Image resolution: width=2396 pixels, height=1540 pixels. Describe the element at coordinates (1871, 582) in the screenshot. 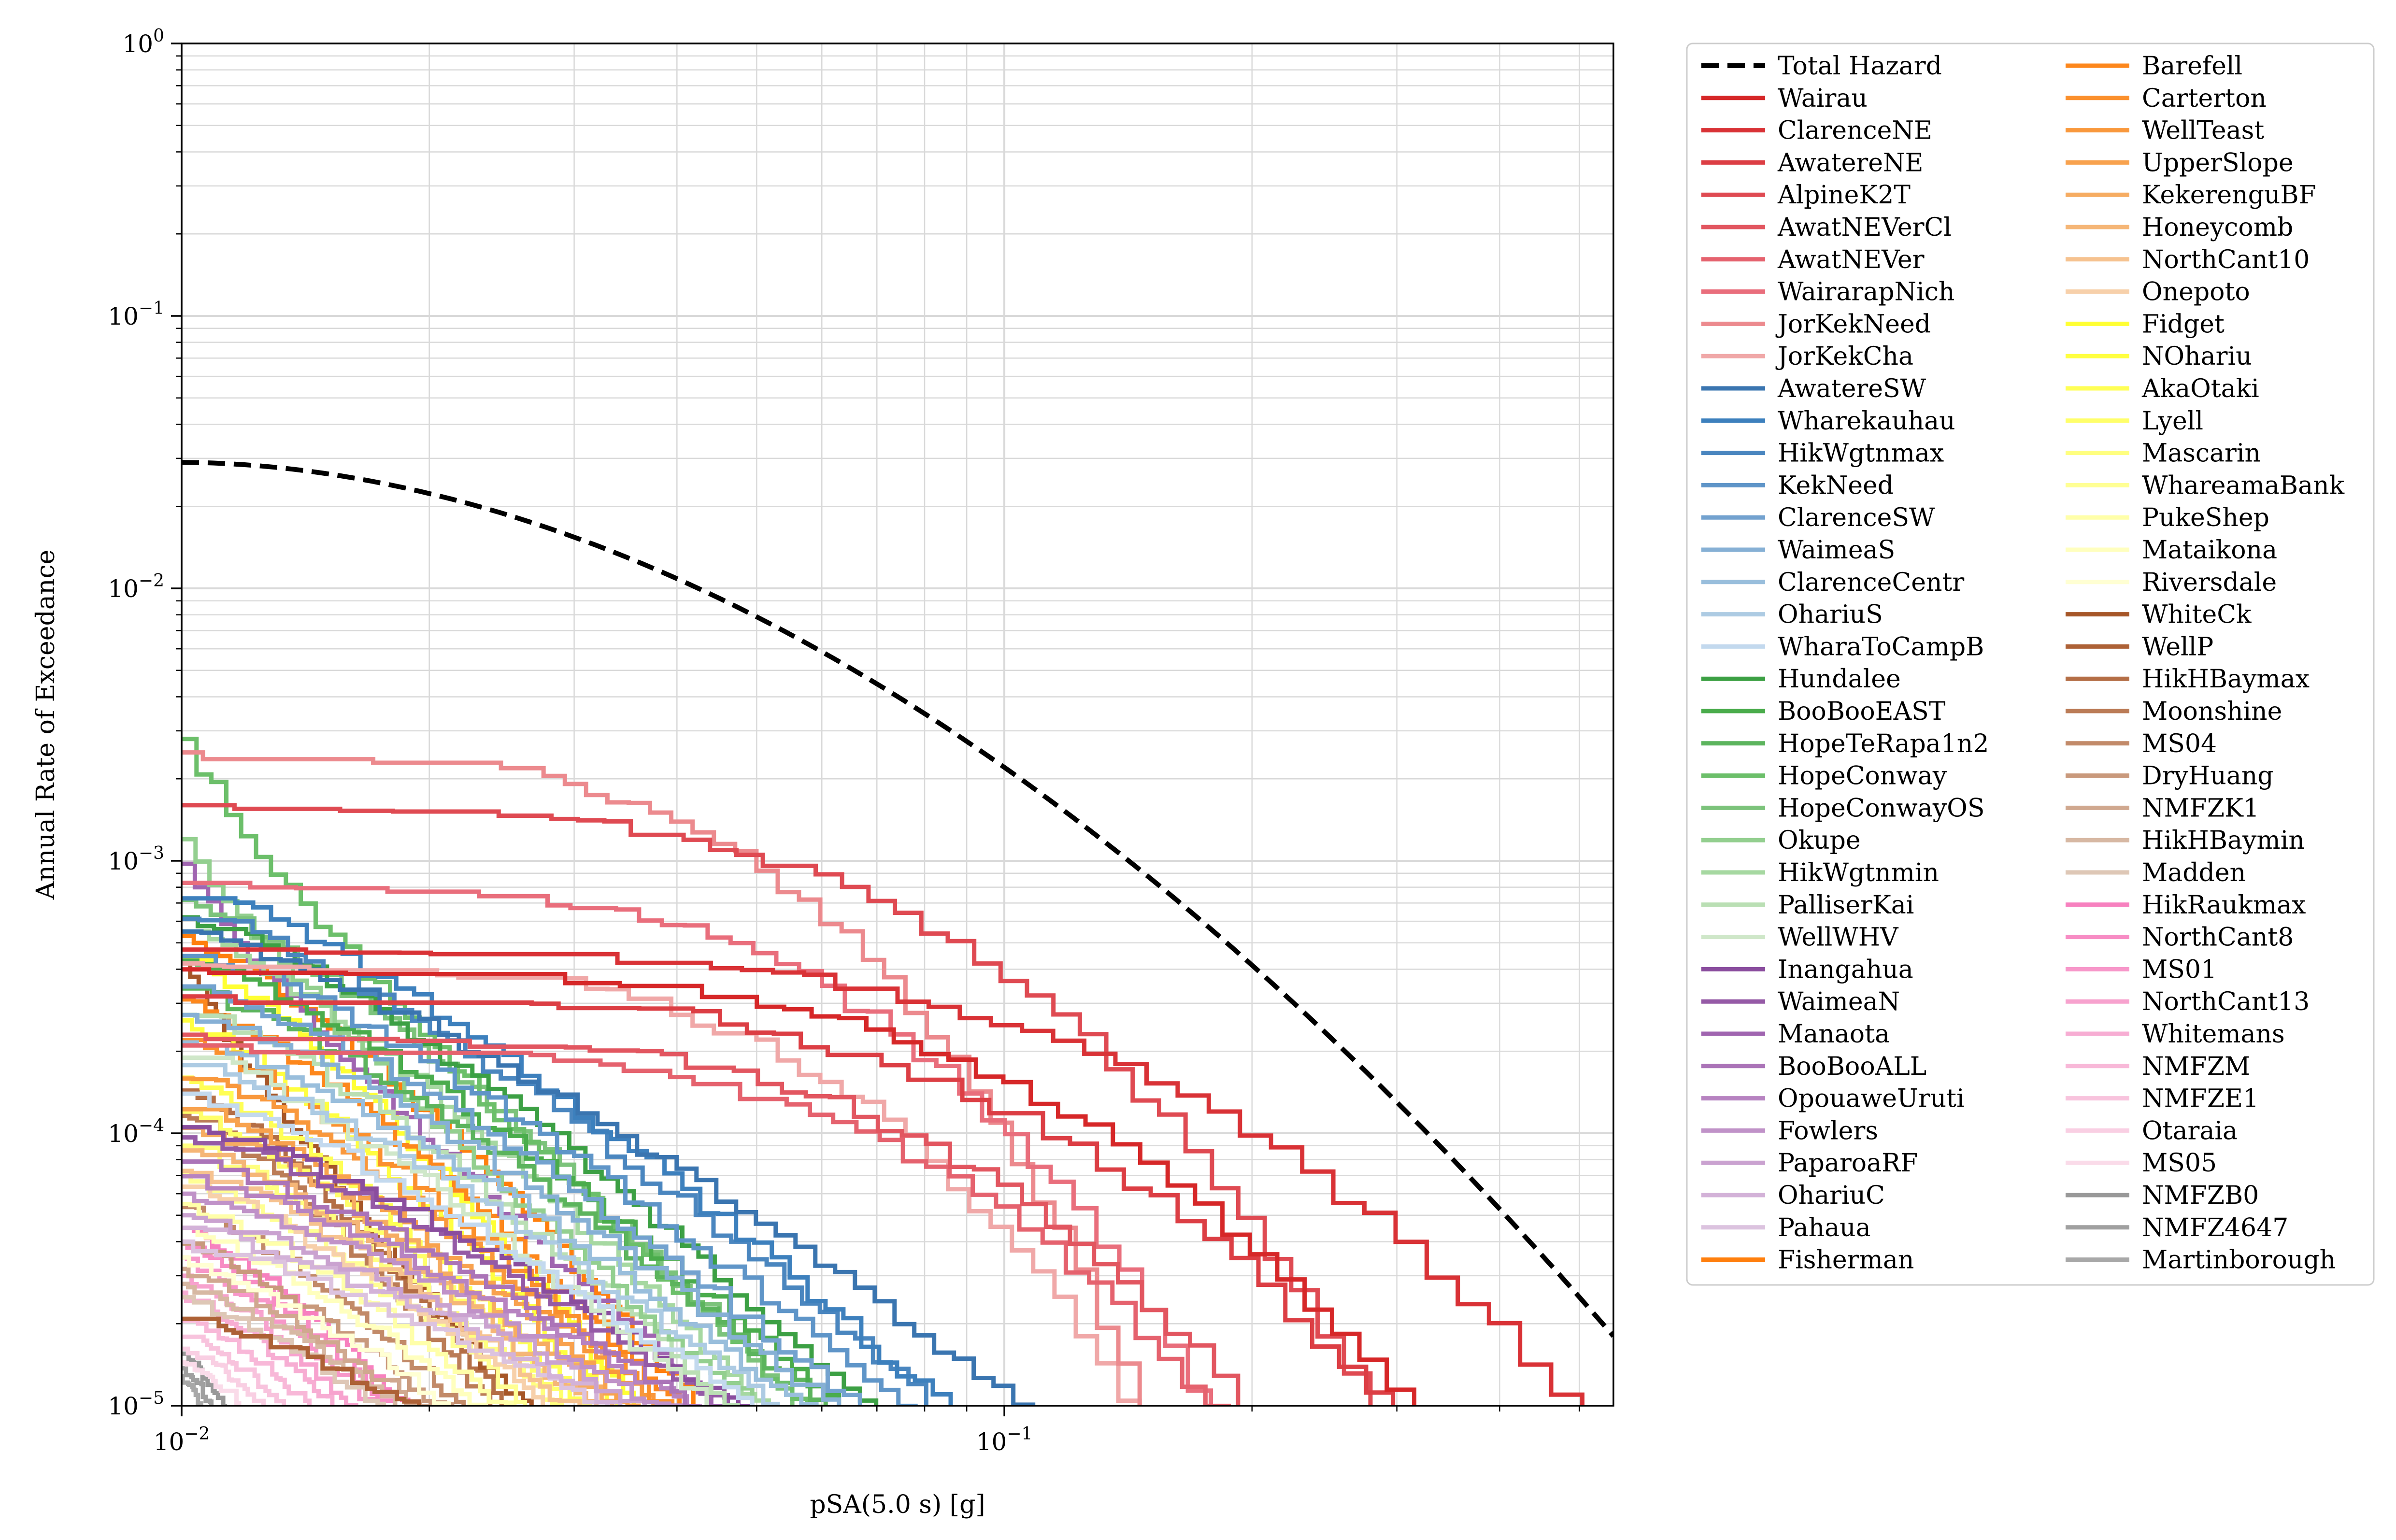

I see `legend-label: ClarenceCentr` at that location.